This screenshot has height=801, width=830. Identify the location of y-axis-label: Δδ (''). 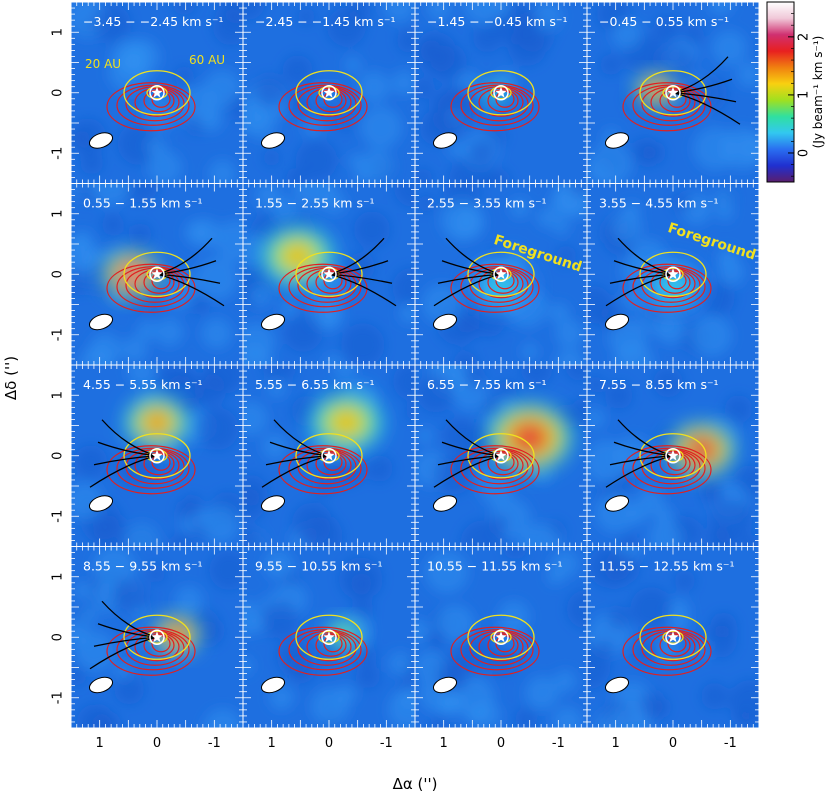
(11, 378).